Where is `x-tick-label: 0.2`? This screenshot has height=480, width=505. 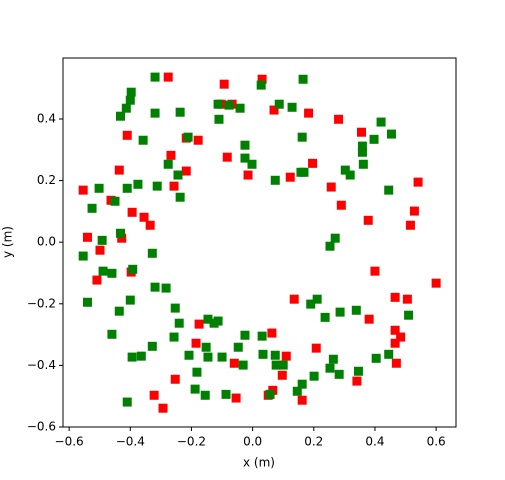 x-tick-label: 0.2 is located at coordinates (313, 442).